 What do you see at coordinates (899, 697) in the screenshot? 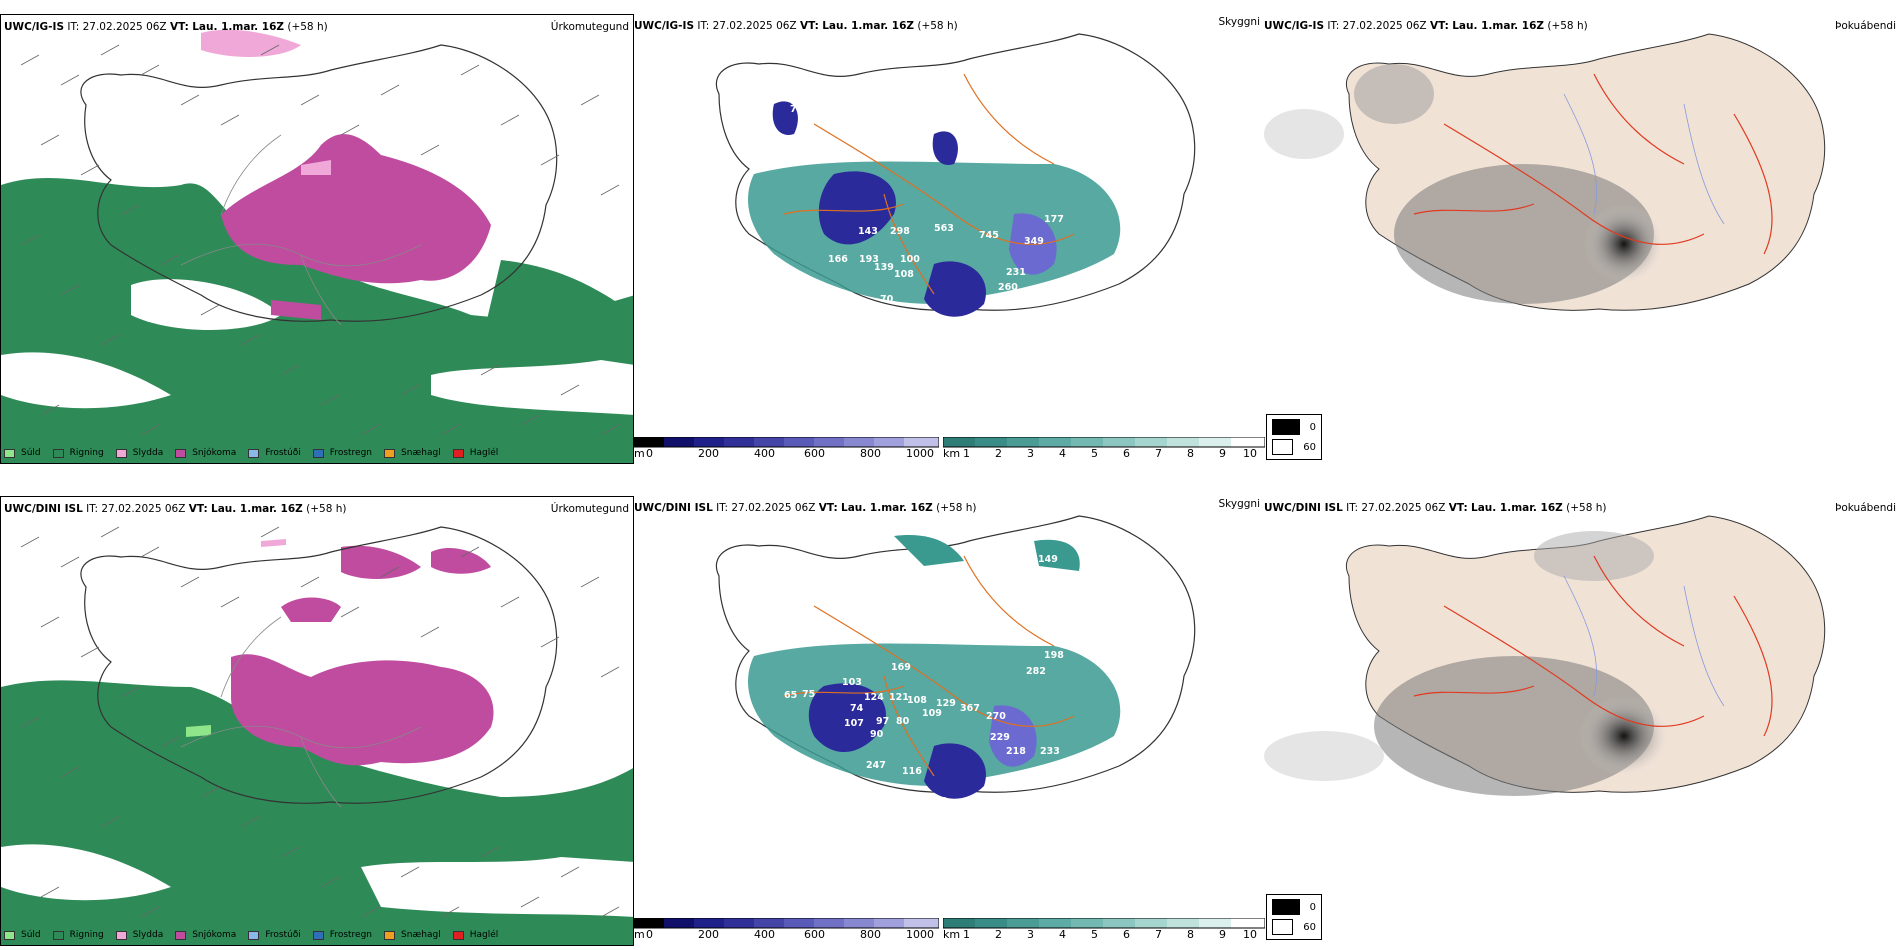
I see `height-label: 121` at bounding box center [899, 697].